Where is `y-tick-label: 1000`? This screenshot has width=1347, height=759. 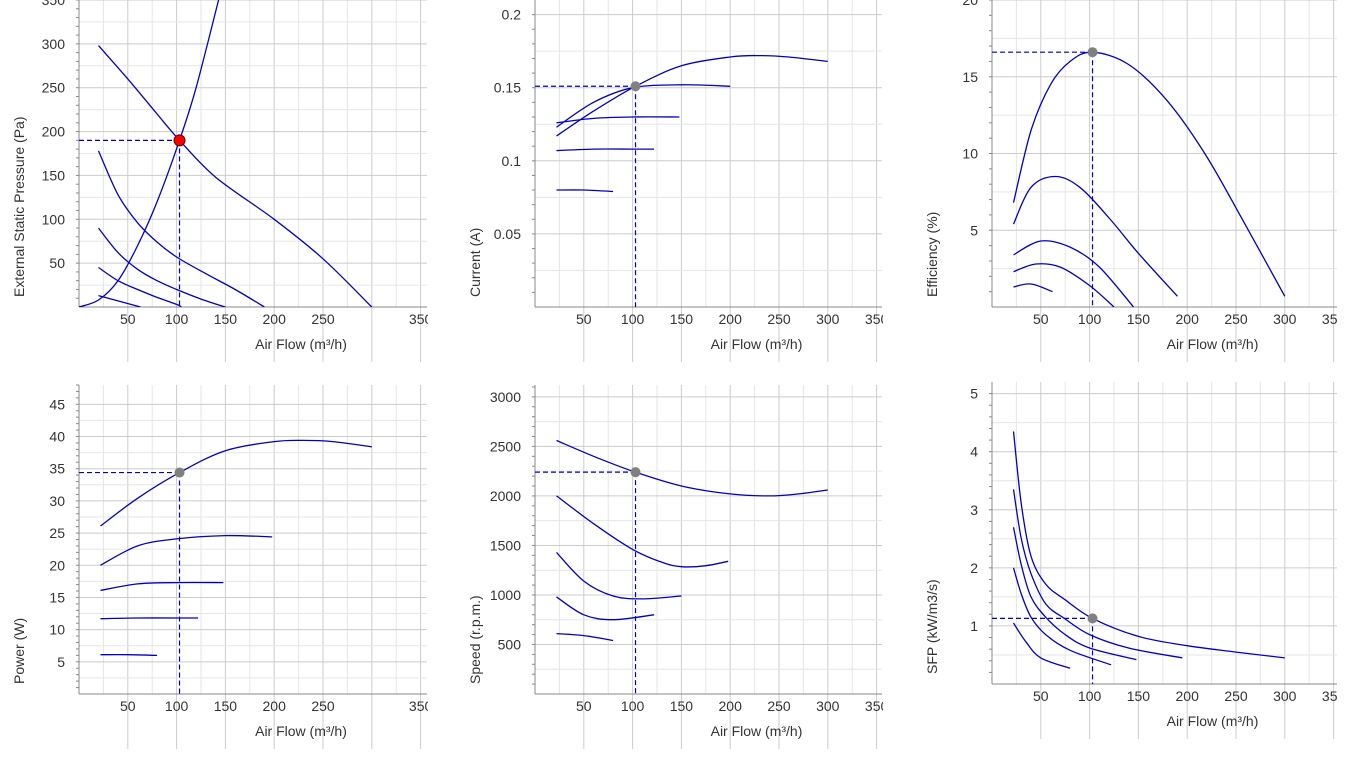
y-tick-label: 1000 is located at coordinates (505, 595).